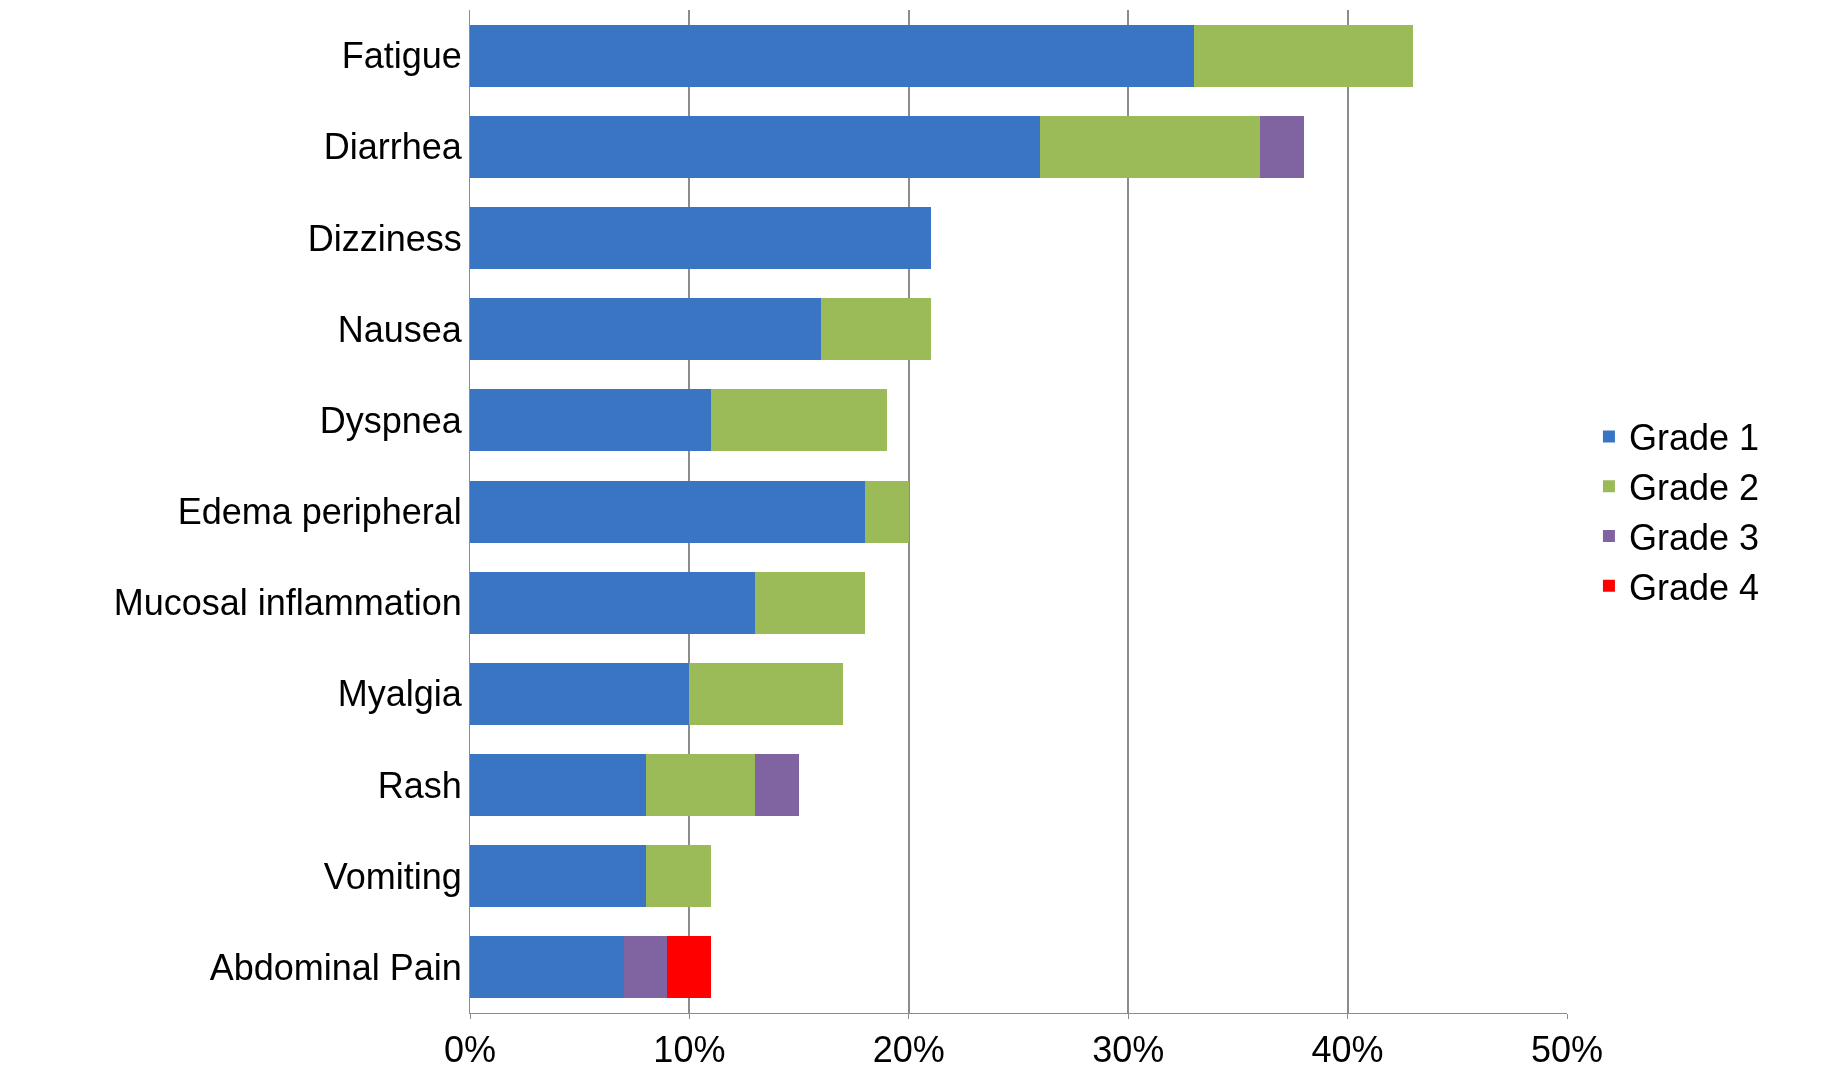 The image size is (1837, 1088). Describe the element at coordinates (401, 56) in the screenshot. I see `y-tick-label: Fatigue` at that location.